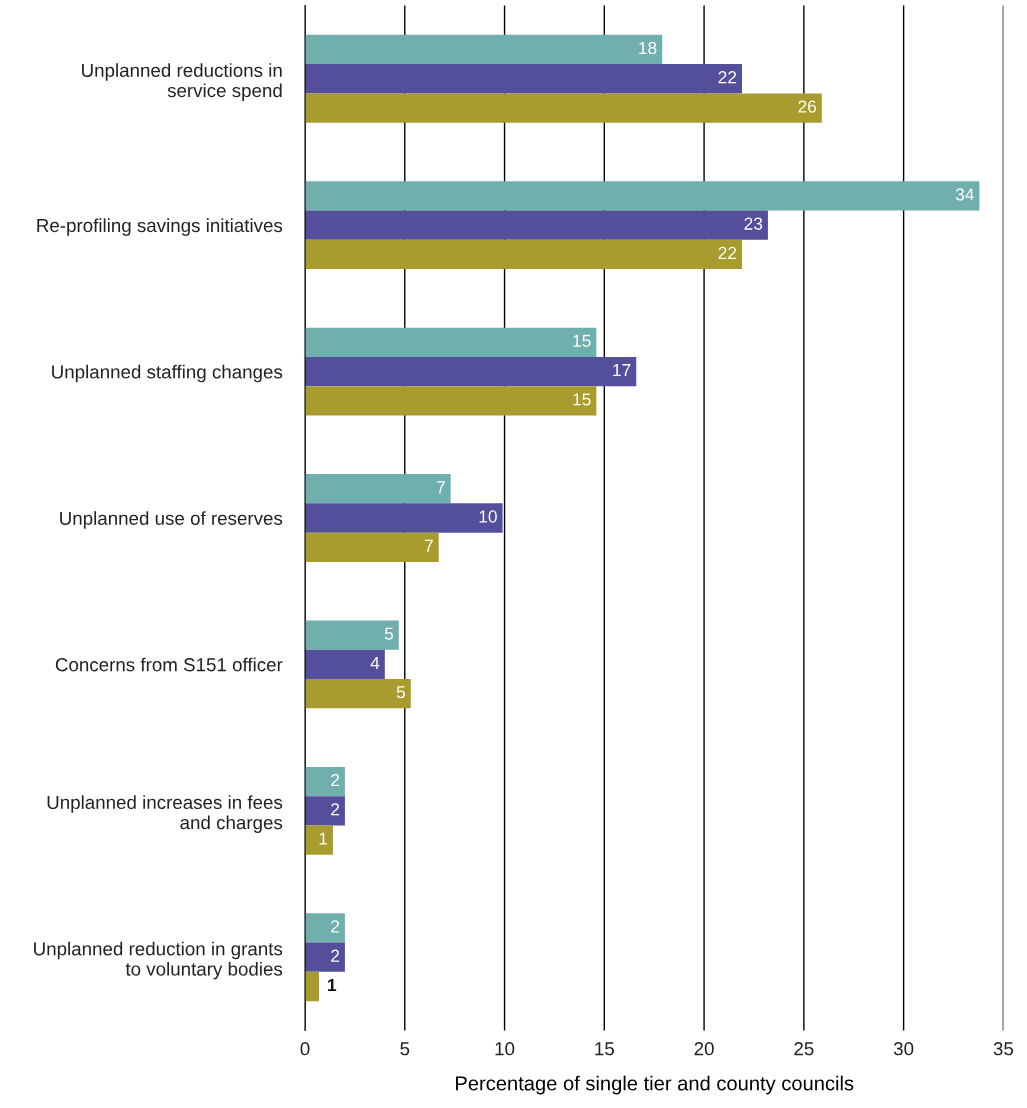  I want to click on x-tick-label: 25, so click(804, 1049).